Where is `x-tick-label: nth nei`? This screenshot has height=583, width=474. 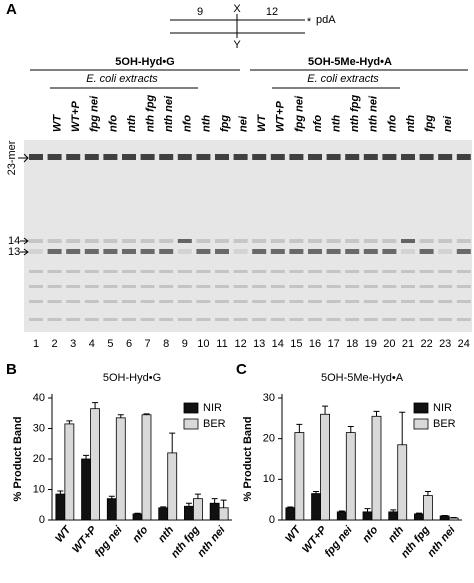 x-tick-label: nth nei is located at coordinates (441, 541).